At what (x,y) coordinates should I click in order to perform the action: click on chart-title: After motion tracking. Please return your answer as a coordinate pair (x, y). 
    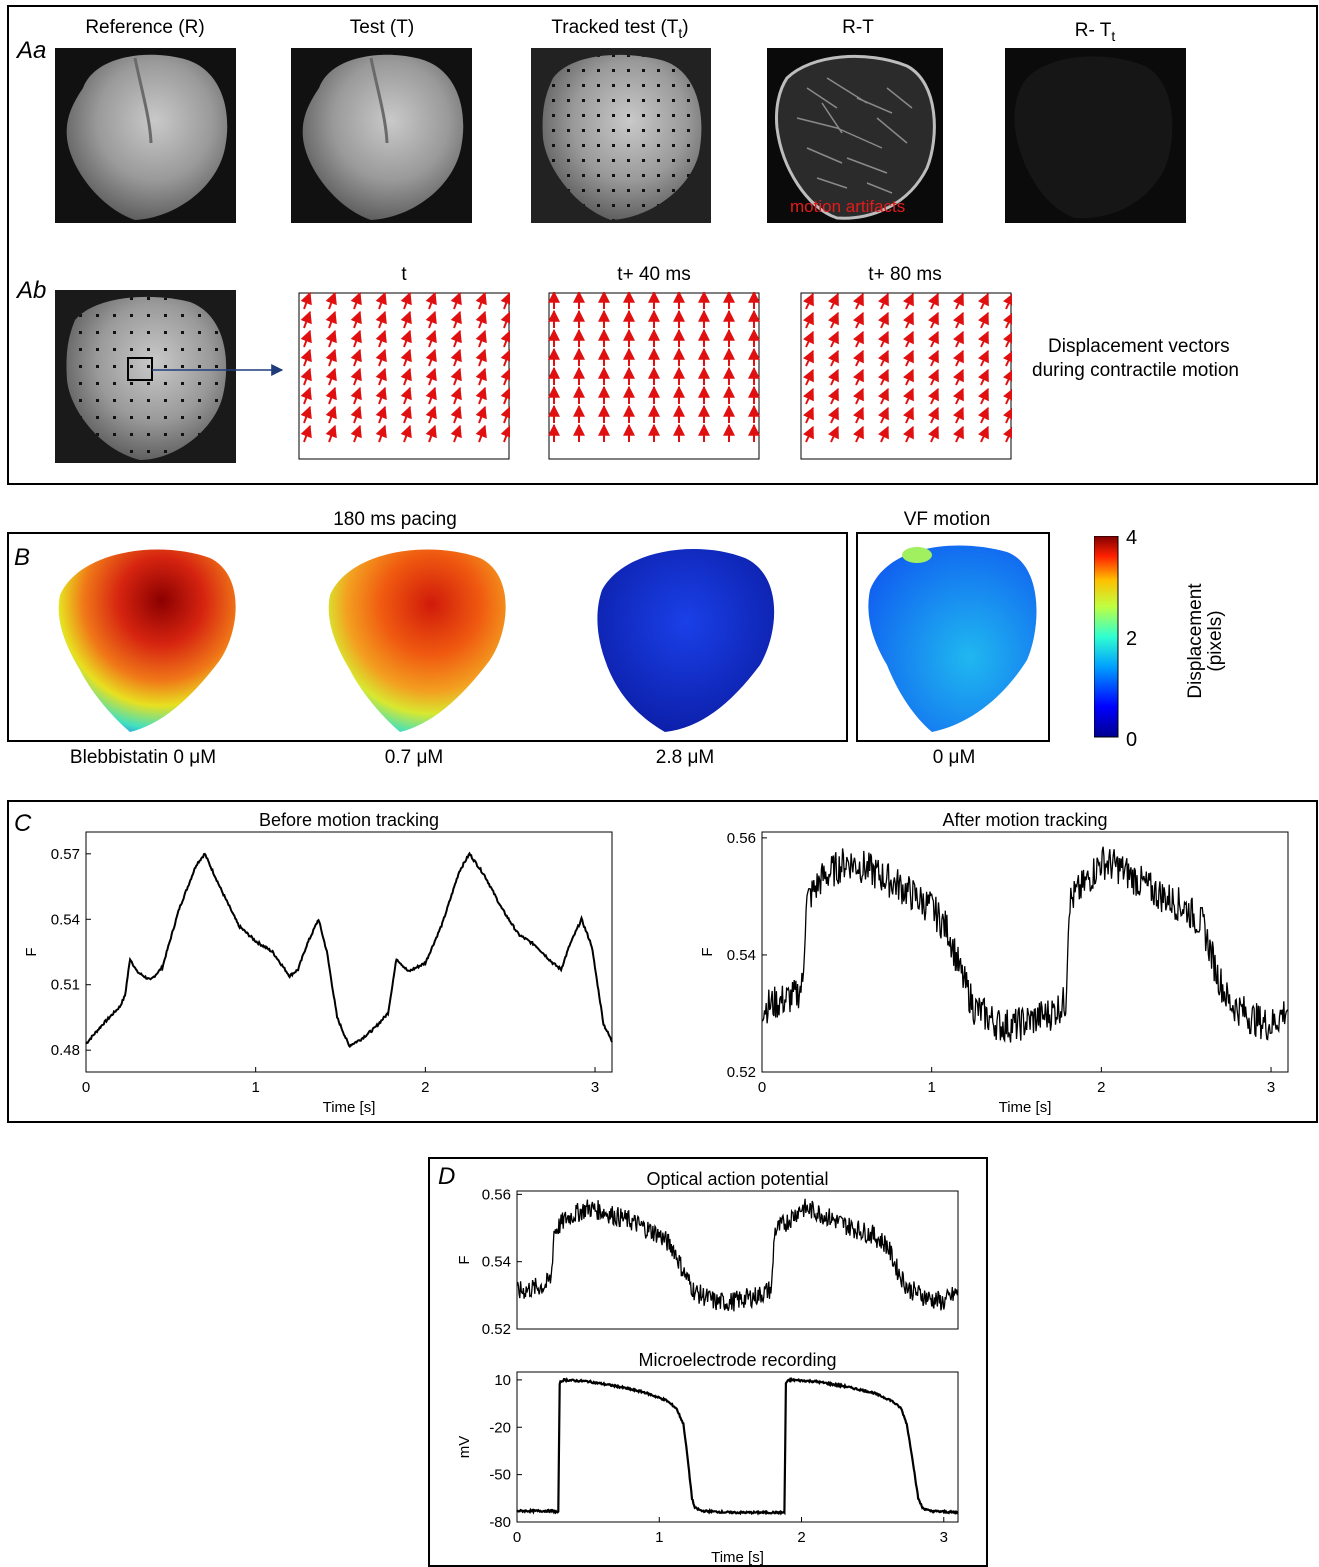
    Looking at the image, I should click on (1024, 820).